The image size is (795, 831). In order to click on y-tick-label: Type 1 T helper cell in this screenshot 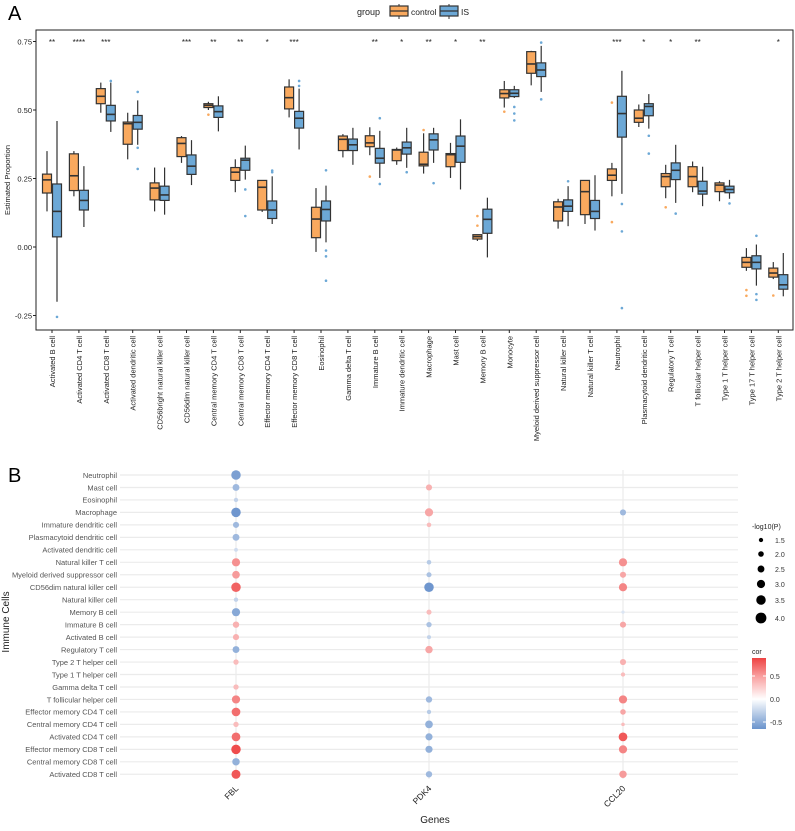, I will do `click(85, 674)`.